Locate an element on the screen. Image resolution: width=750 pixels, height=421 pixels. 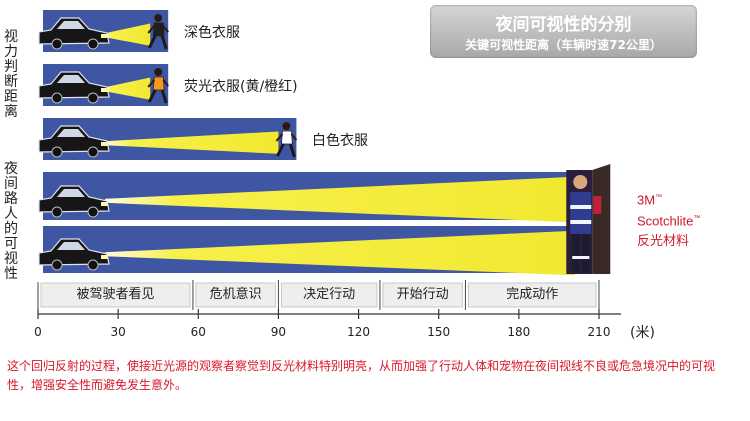
reflective-pedestrian-icon is located at coordinates (588, 219).